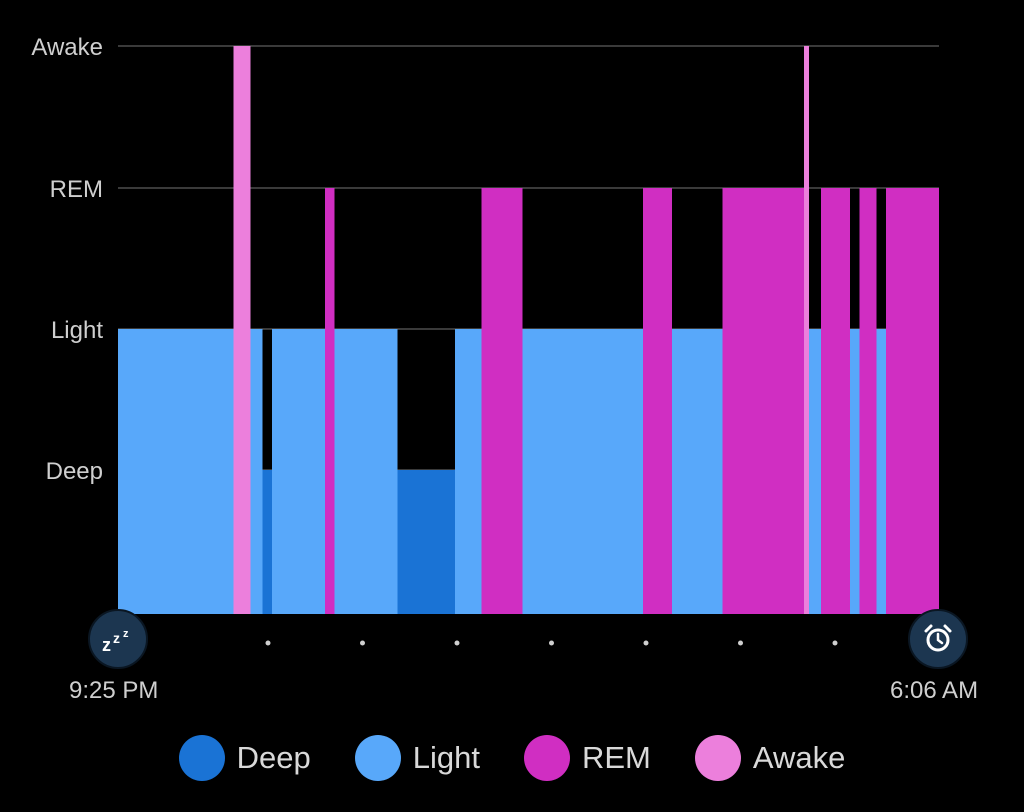 The width and height of the screenshot is (1024, 812). What do you see at coordinates (76, 189) in the screenshot?
I see `y-tick-label-rem: REM` at bounding box center [76, 189].